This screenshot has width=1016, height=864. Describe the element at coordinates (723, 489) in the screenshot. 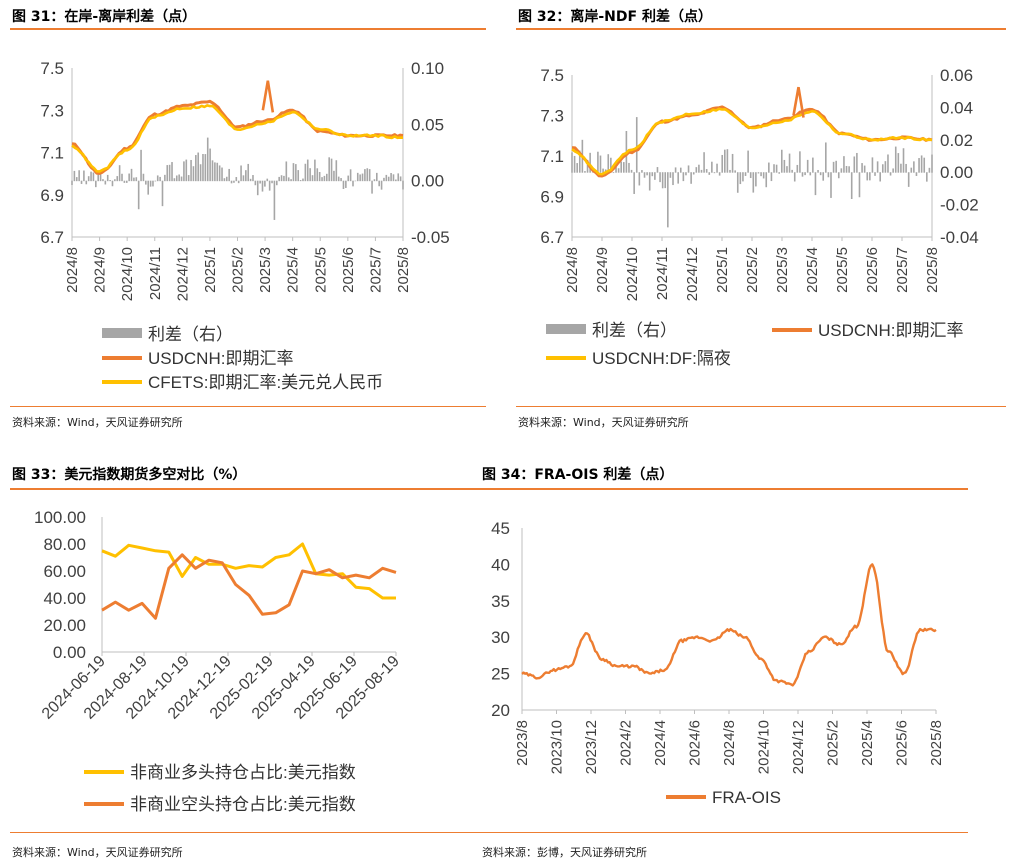

I see `title-rule` at that location.